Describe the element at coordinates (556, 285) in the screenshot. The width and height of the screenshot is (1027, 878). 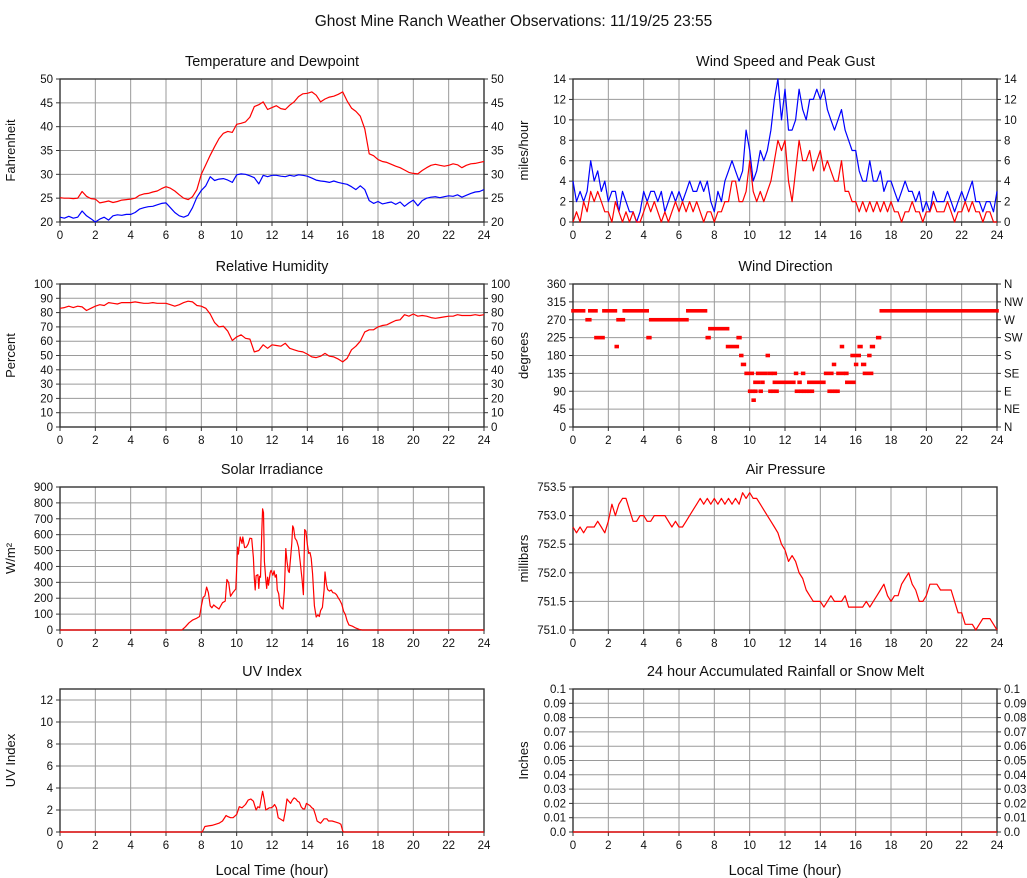
I see `svg-text: 360` at that location.